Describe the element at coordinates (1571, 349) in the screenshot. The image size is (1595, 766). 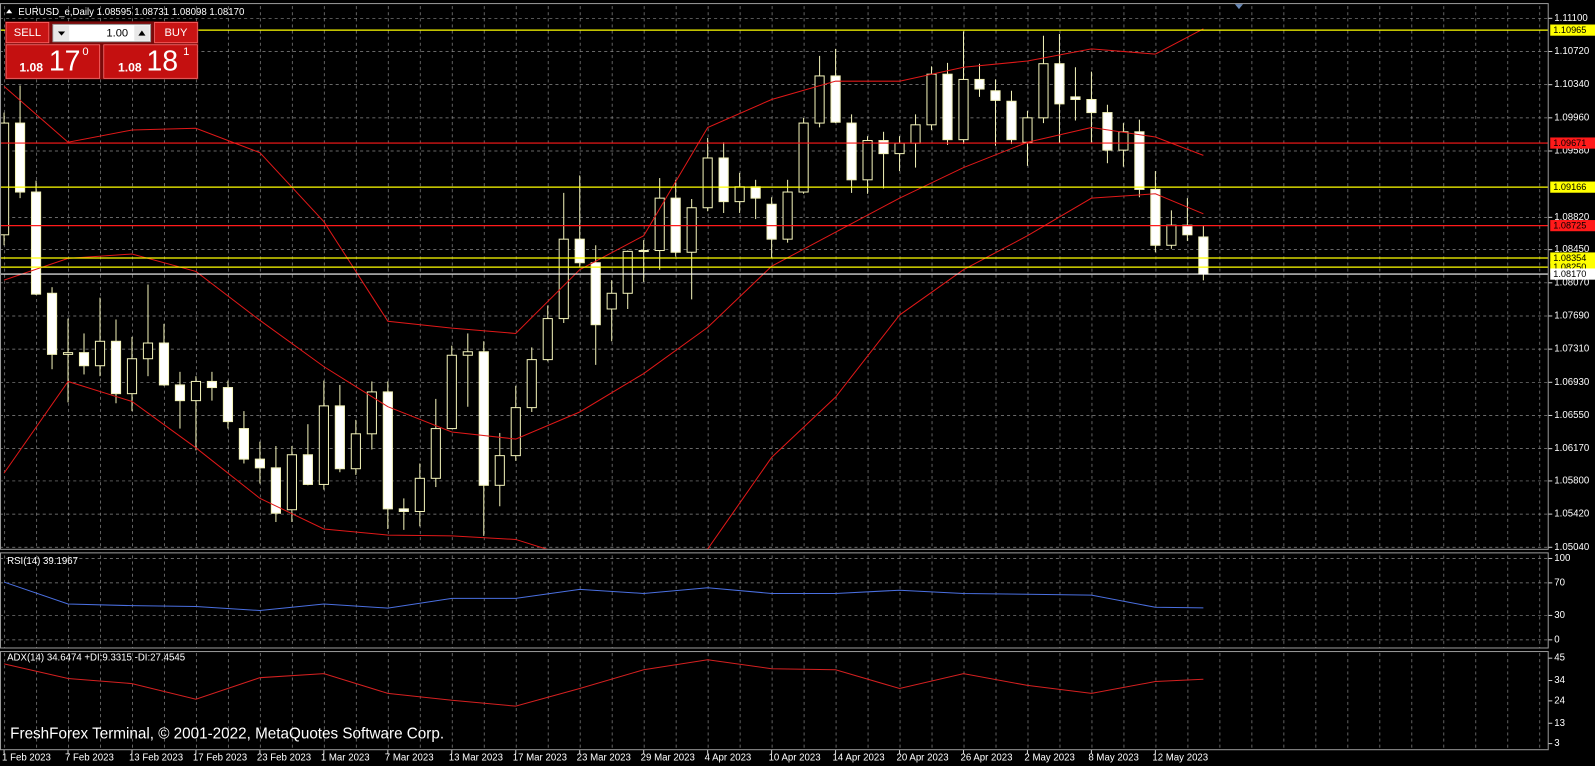
I see `y-tick-label: 1.07310` at that location.